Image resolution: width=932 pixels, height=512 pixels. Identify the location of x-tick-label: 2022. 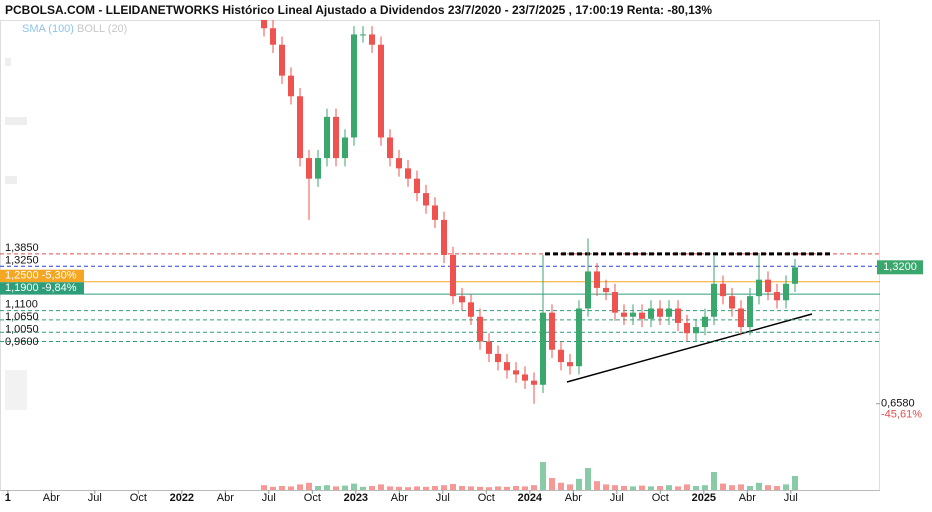
(182, 498).